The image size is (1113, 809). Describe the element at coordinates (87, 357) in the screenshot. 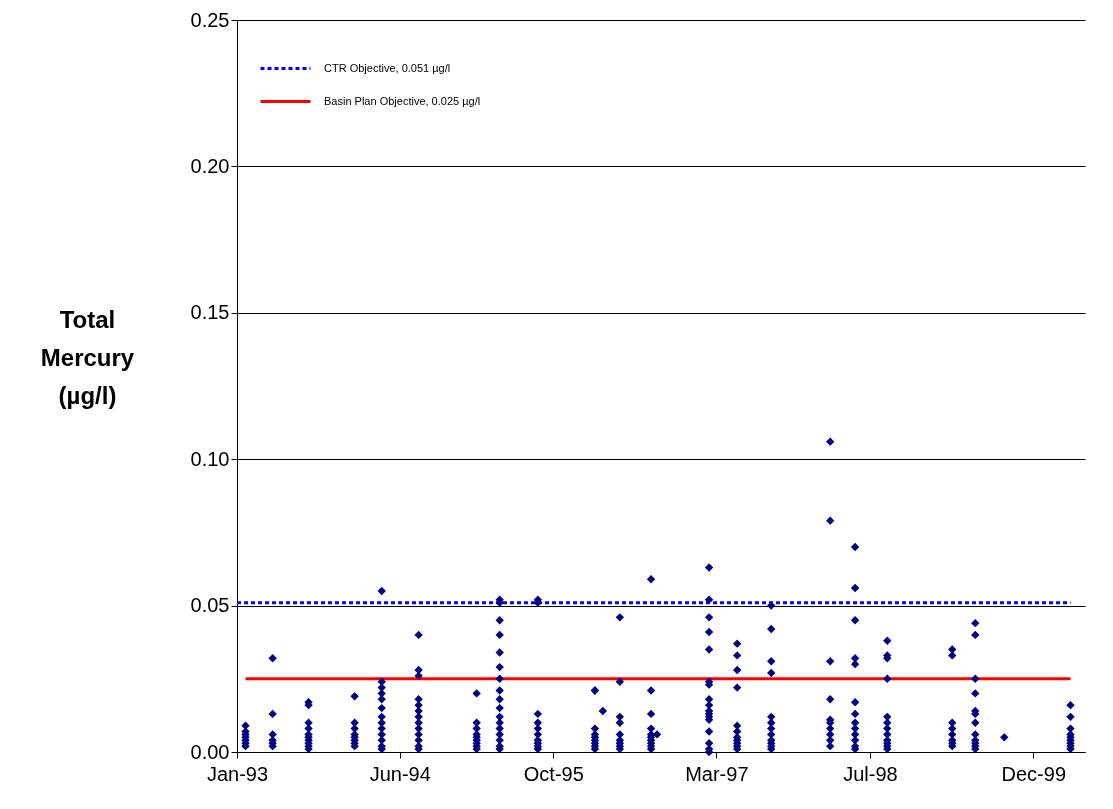

I see `y-axis-title: Total Mercury (µg/l)` at that location.